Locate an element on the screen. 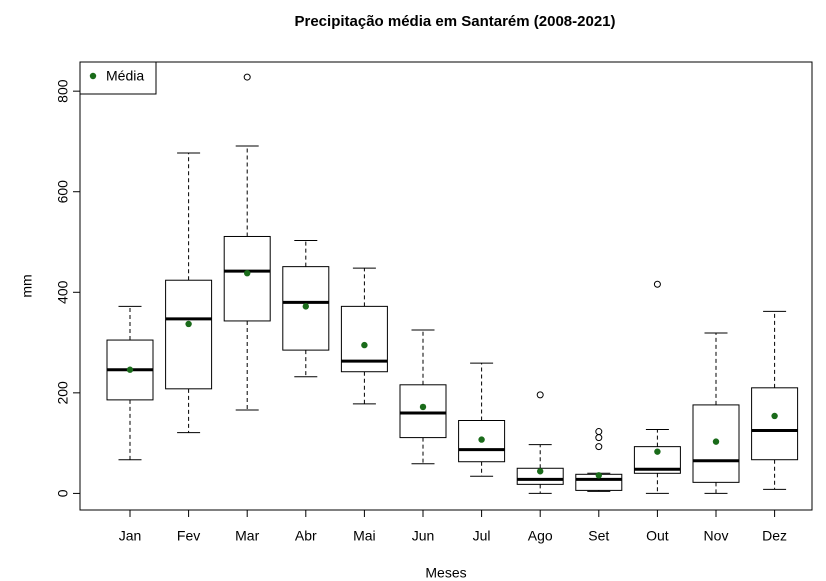  y-tick-label: 200 is located at coordinates (63, 393).